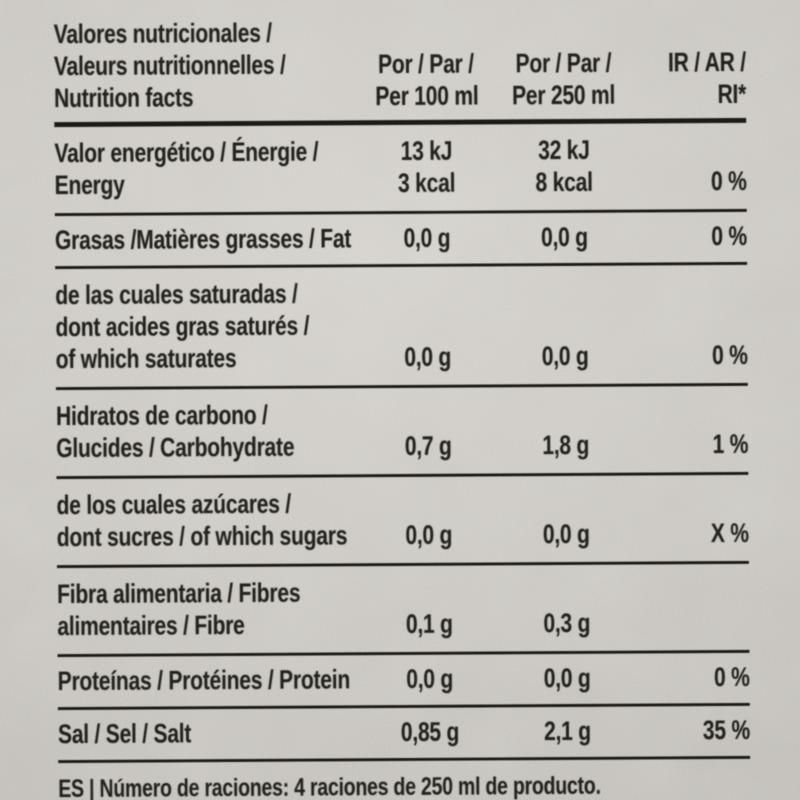  What do you see at coordinates (732, 94) in the screenshot?
I see `header-line: RI*` at bounding box center [732, 94].